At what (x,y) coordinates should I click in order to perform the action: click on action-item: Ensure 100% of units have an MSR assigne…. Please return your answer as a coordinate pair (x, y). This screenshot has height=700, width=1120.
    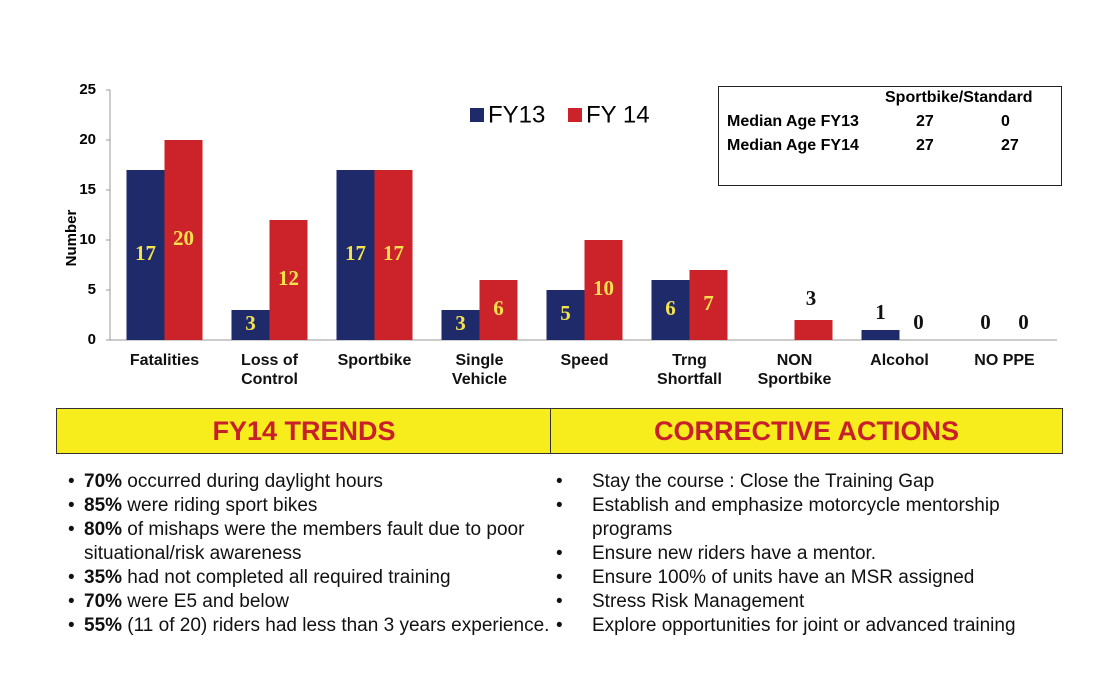
    Looking at the image, I should click on (811, 578).